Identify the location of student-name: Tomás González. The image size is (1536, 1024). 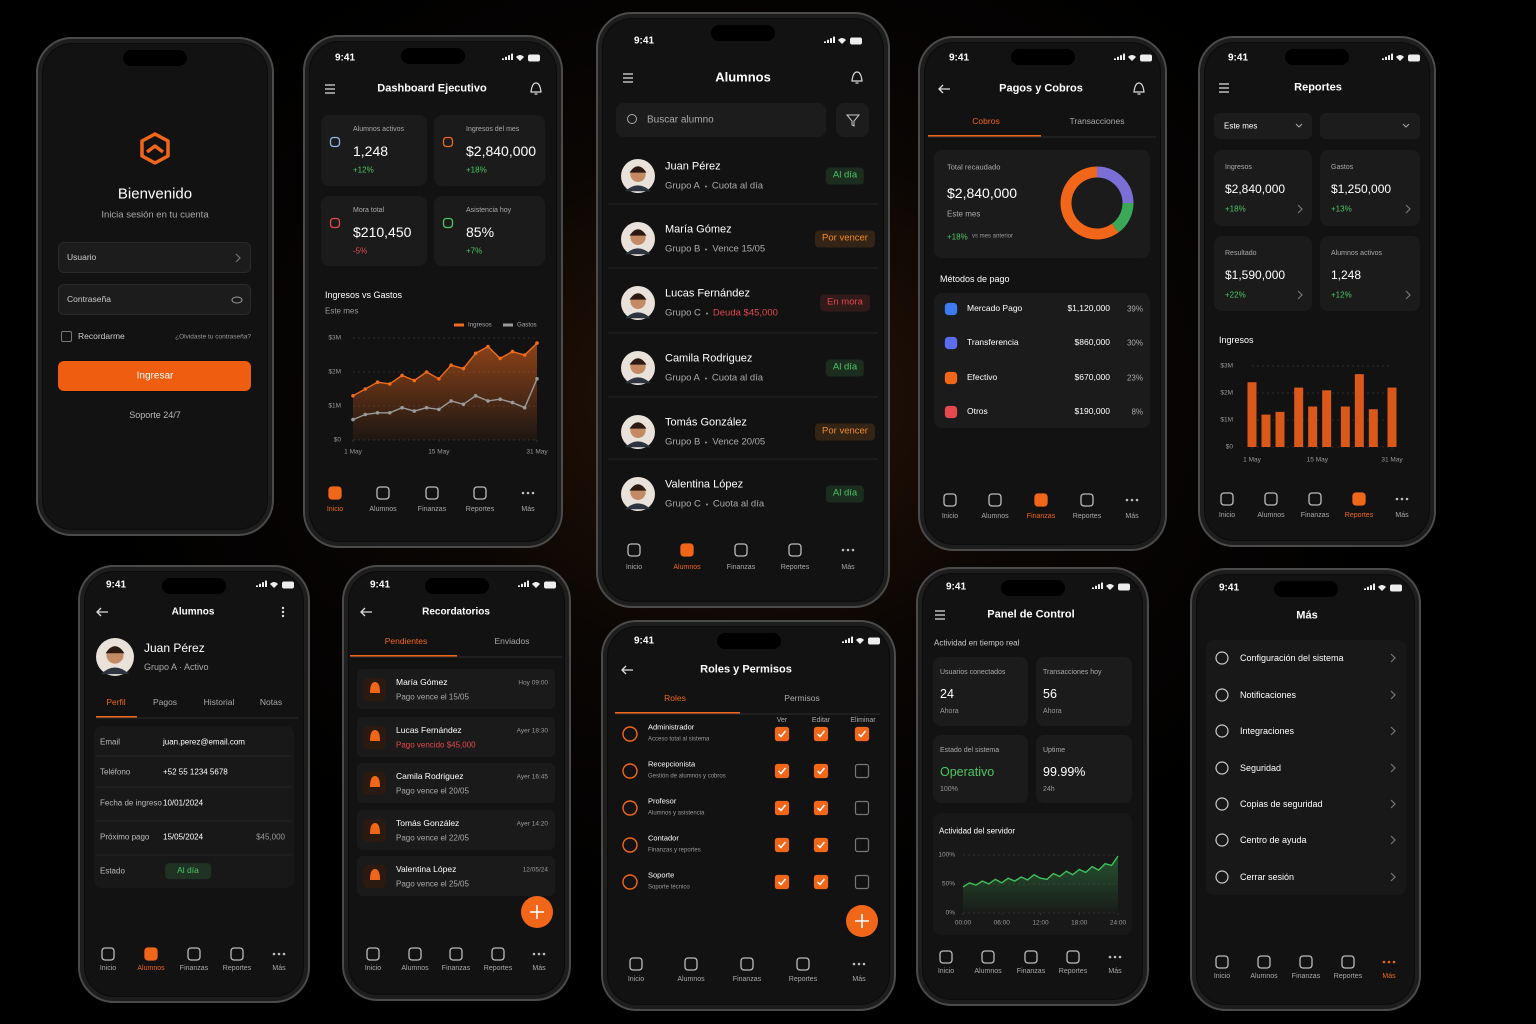
(706, 422).